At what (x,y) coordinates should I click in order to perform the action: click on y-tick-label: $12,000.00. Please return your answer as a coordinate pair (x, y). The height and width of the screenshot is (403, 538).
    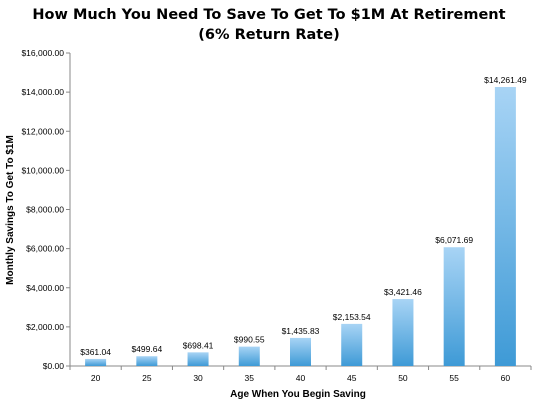
    Looking at the image, I should click on (42, 131).